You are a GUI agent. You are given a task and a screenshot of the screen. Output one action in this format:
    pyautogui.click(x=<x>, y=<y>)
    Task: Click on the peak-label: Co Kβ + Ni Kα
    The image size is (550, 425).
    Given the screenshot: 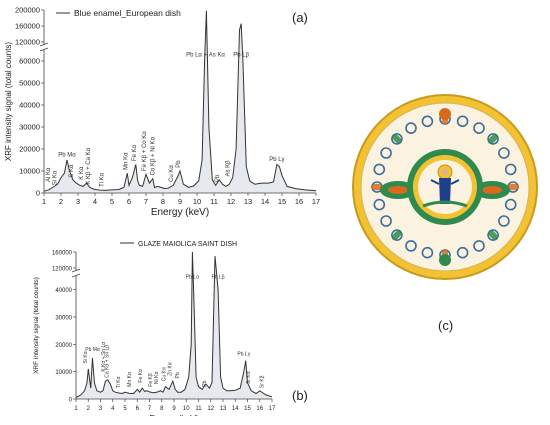 What is the action you would take?
    pyautogui.click(x=154, y=155)
    